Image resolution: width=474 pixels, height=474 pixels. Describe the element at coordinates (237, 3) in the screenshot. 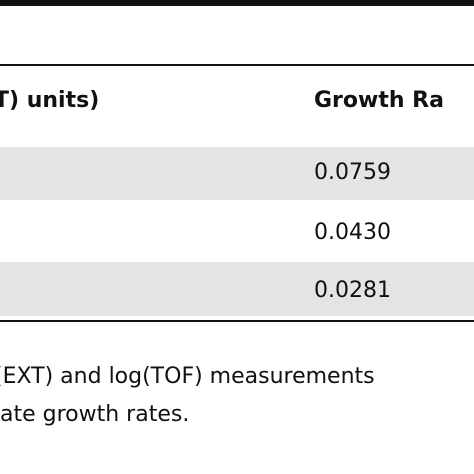

I see `table-top-rule` at that location.